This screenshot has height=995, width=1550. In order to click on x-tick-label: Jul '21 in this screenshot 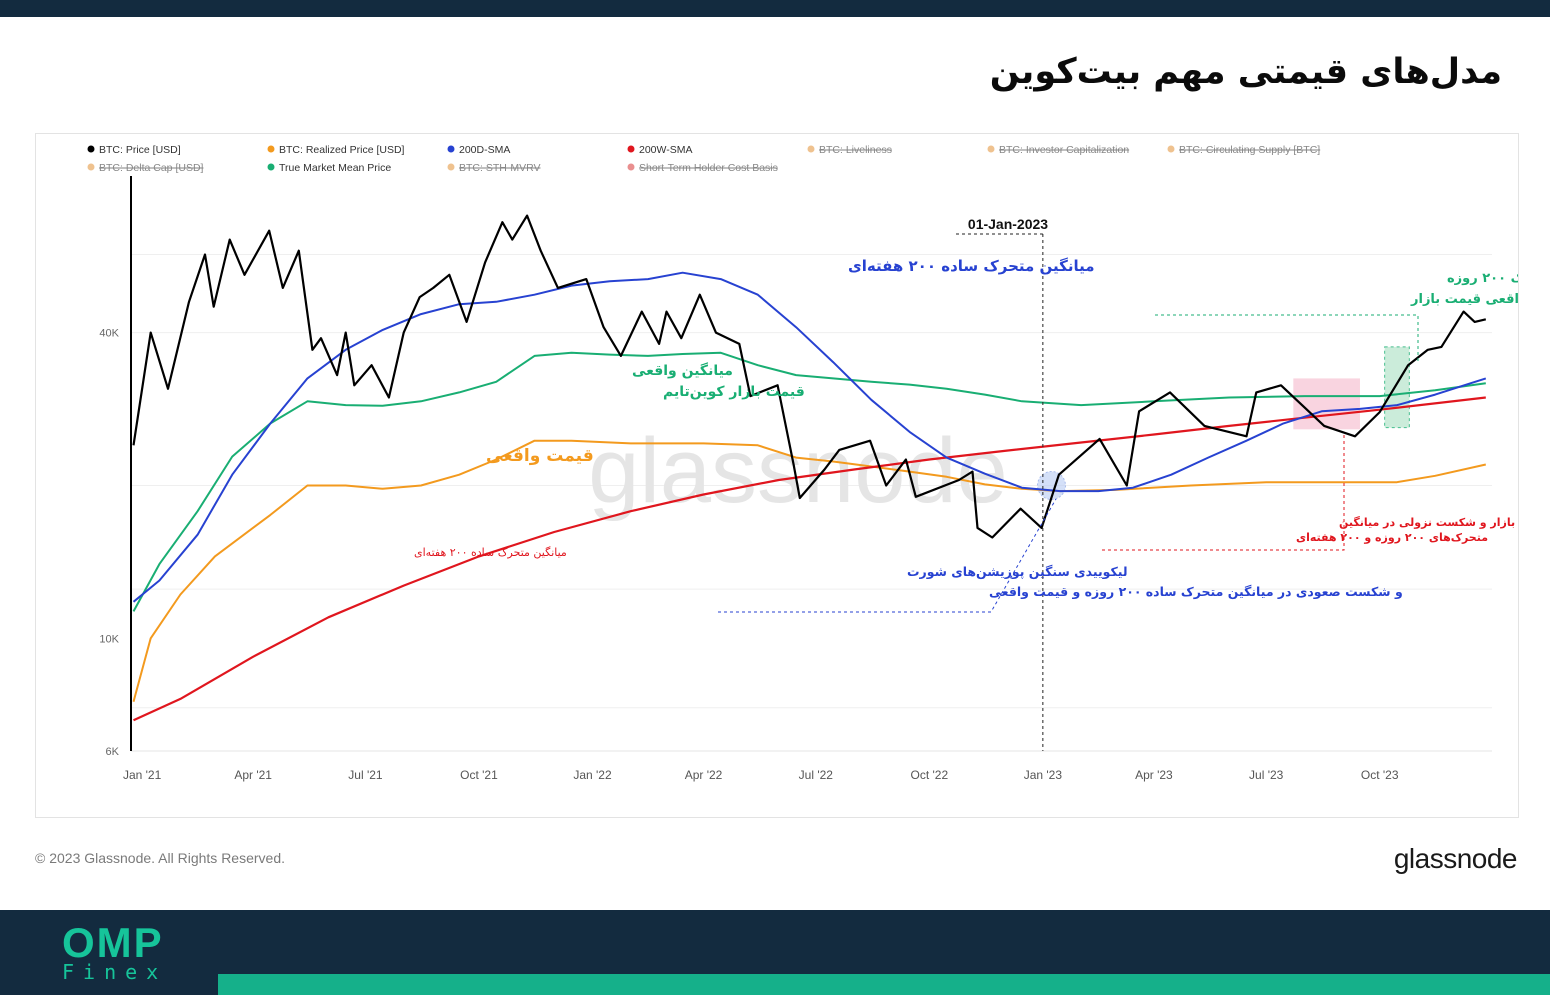, I will do `click(365, 775)`.